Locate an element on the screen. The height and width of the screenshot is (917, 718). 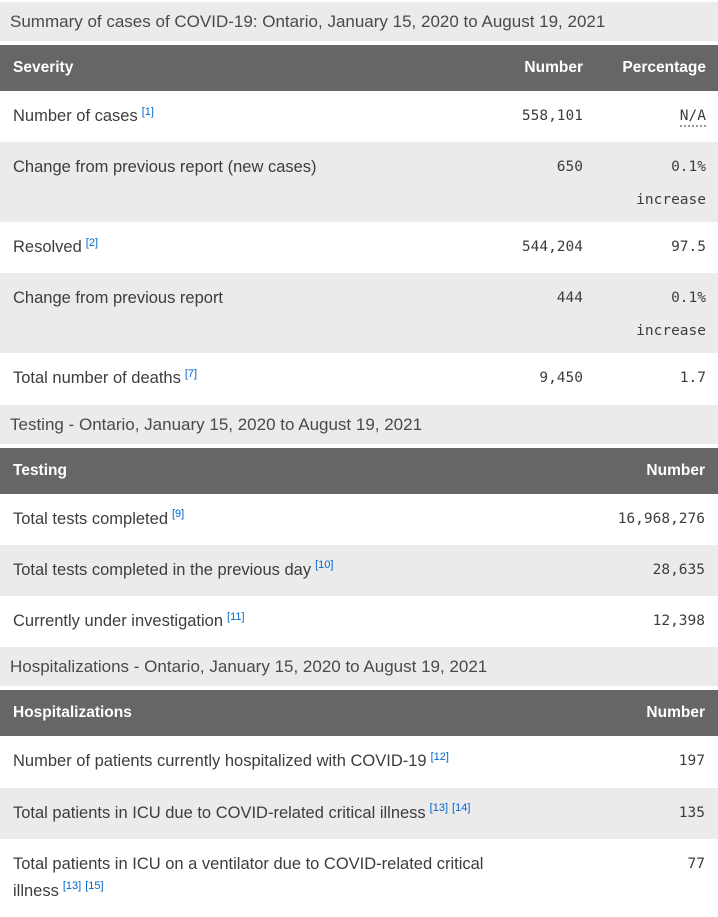
footnote-ref-link: [9] is located at coordinates (178, 514).